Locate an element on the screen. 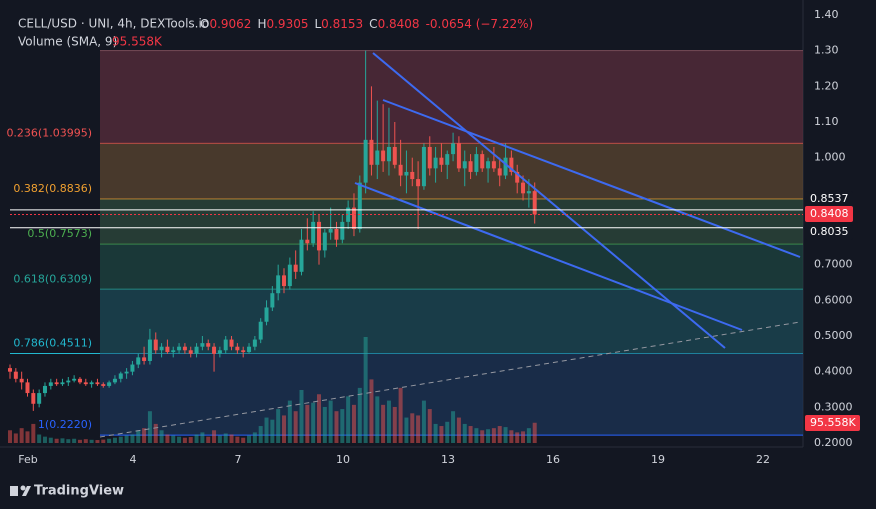  price-label-box is located at coordinates (829, 232).